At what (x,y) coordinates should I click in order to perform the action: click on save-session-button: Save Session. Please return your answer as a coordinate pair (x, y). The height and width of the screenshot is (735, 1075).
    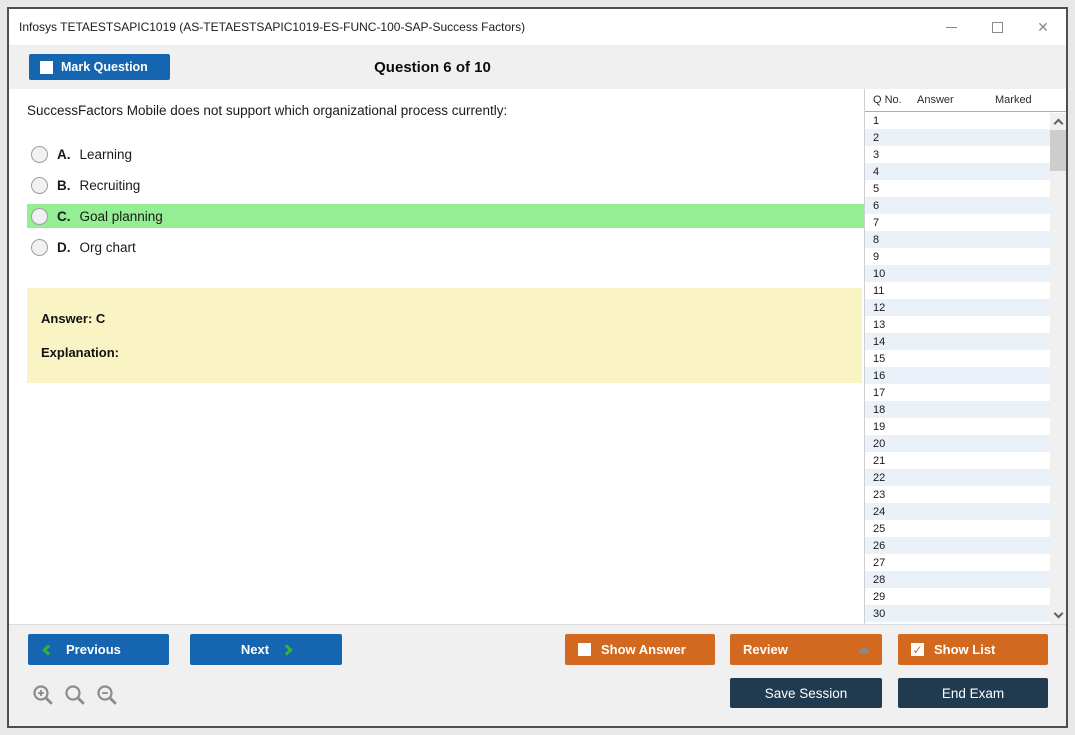
    Looking at the image, I should click on (806, 693).